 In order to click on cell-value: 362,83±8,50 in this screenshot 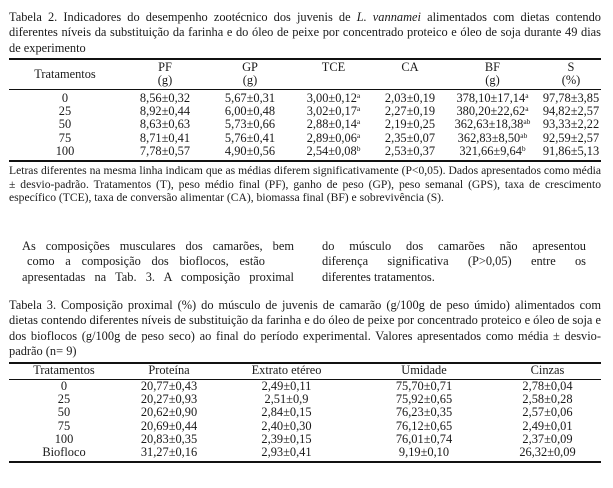, I will do `click(489, 137)`.